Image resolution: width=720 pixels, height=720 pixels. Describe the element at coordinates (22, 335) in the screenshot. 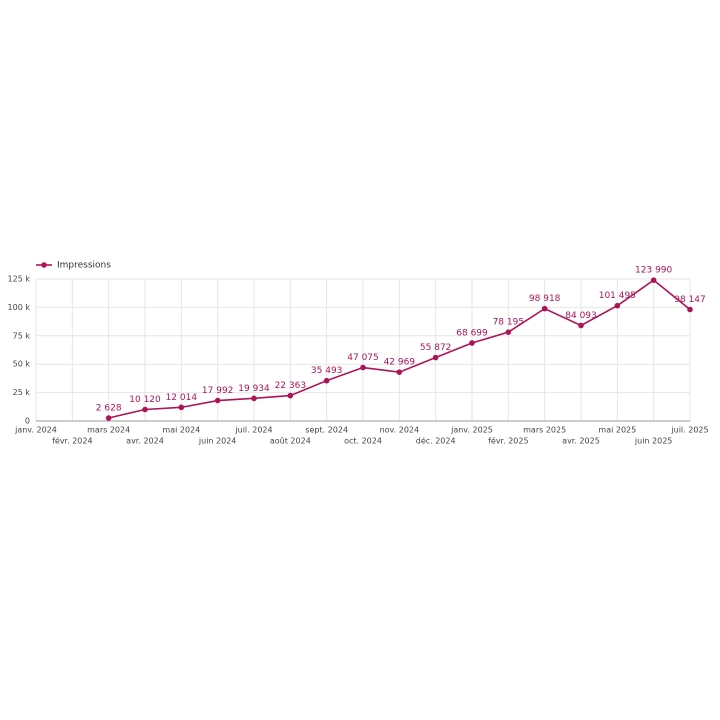

I see `y-tick-label: 75 k` at that location.